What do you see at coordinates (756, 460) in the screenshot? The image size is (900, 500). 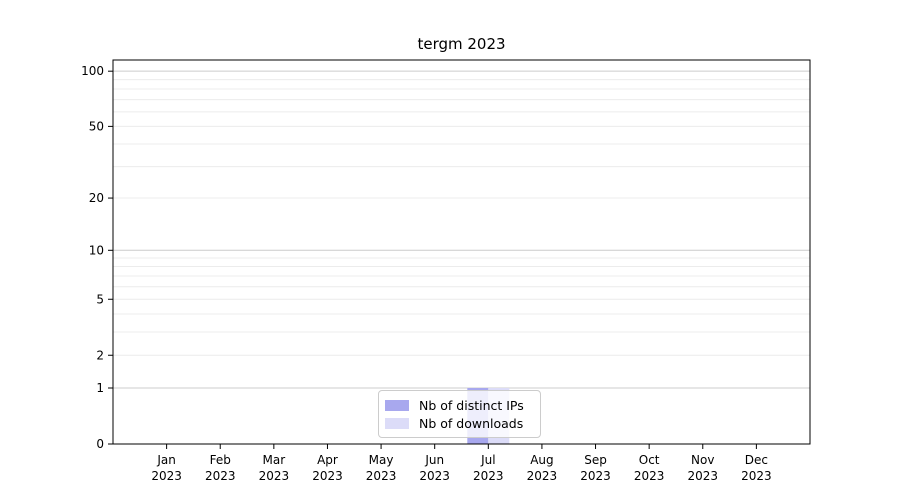 I see `x-tick-label-month: Dec` at bounding box center [756, 460].